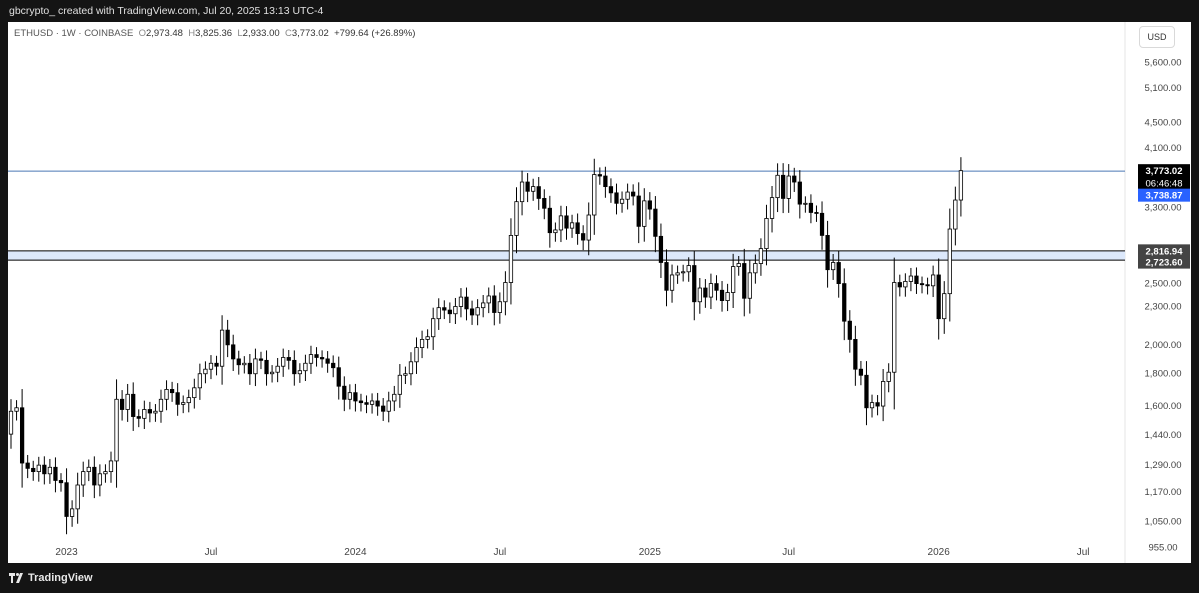 The image size is (1199, 593). Describe the element at coordinates (1157, 37) in the screenshot. I see `currency-button: USD` at that location.